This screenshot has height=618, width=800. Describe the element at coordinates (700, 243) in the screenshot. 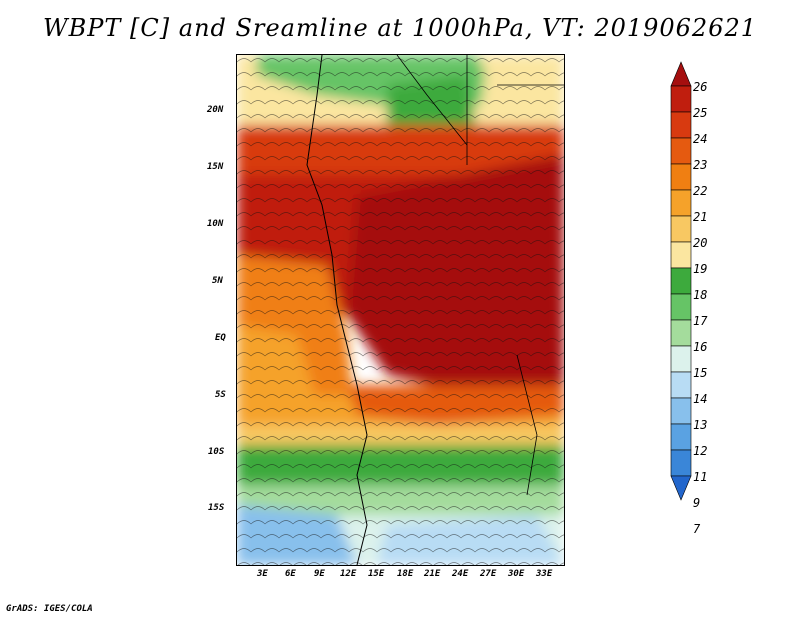

I see `colorbar-label: 20` at that location.